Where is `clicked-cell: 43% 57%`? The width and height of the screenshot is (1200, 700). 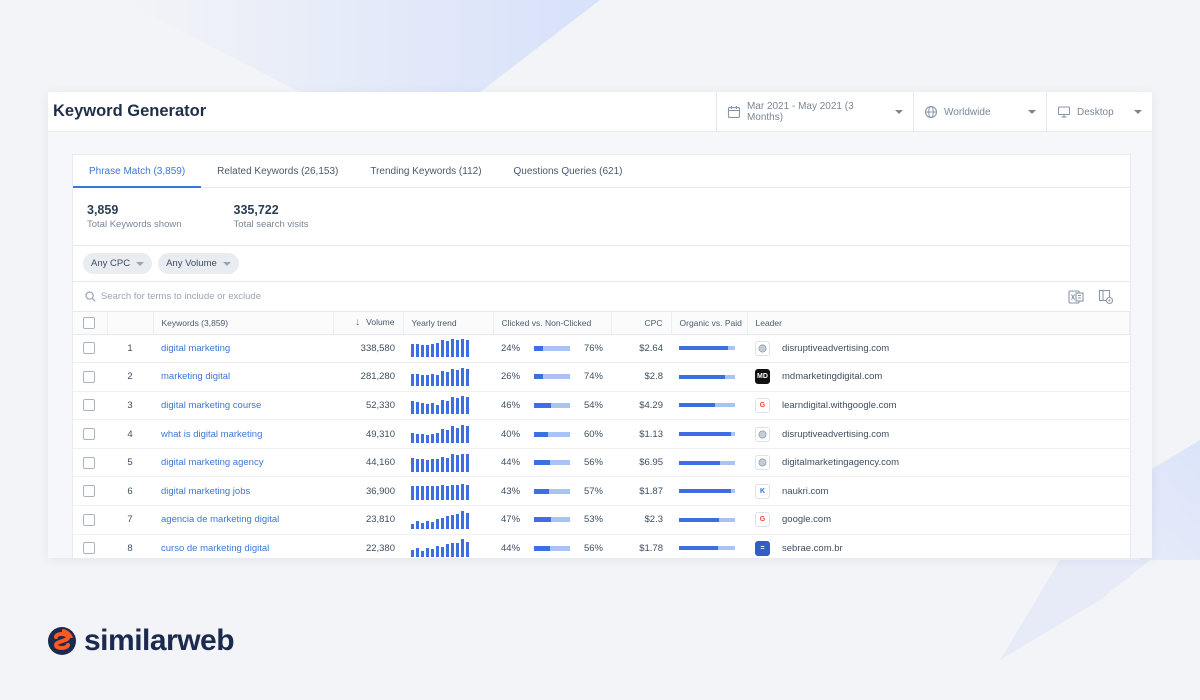
clicked-cell: 43% 57% is located at coordinates (552, 491).